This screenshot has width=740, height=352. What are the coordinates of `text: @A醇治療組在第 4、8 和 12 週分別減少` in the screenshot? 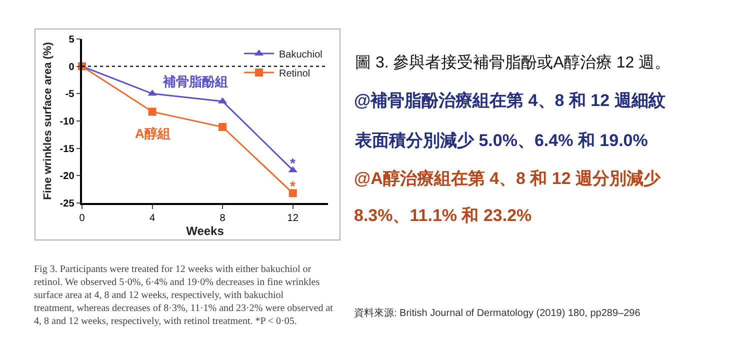 It's located at (508, 178).